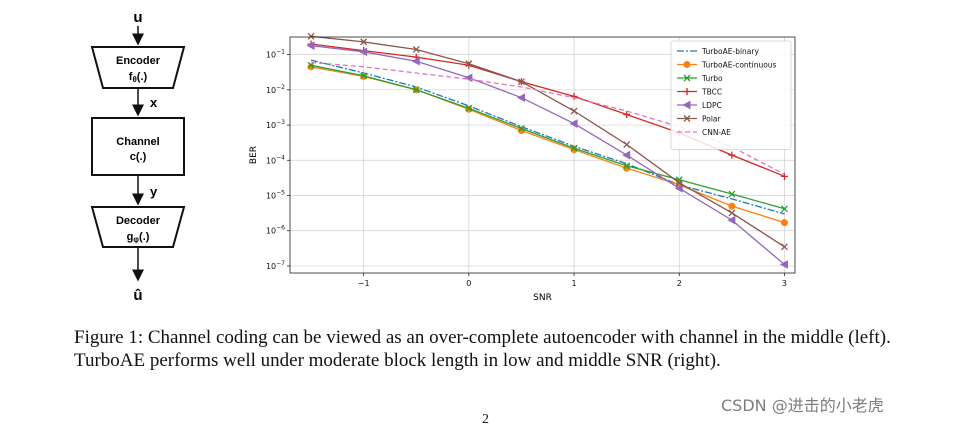 The height and width of the screenshot is (428, 954). I want to click on y-axis-label: BER, so click(254, 155).